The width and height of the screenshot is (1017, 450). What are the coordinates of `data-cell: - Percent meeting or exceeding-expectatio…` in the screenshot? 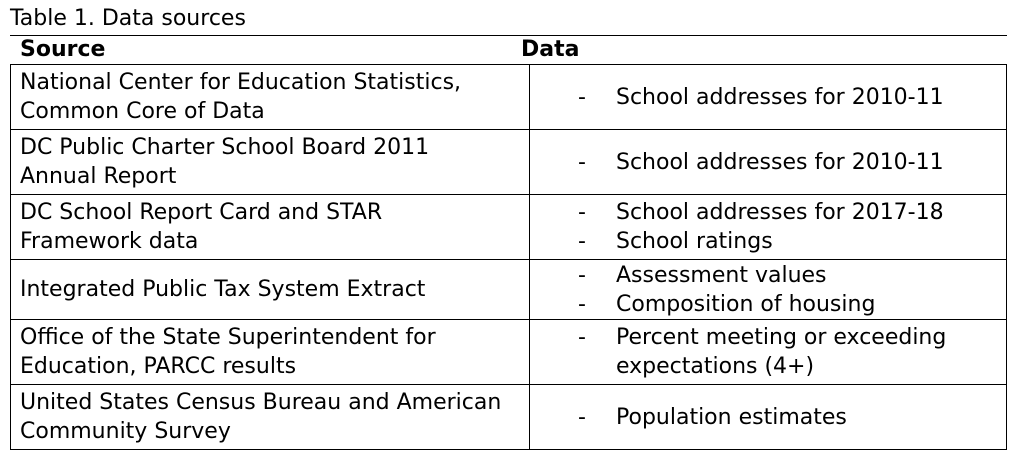 It's located at (768, 352).